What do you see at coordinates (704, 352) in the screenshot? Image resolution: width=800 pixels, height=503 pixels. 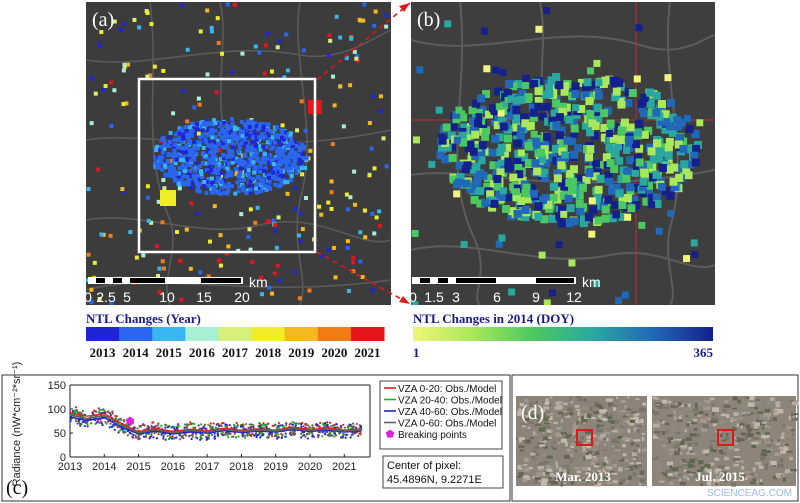 I see `panel-b-legend-max: 365` at bounding box center [704, 352].